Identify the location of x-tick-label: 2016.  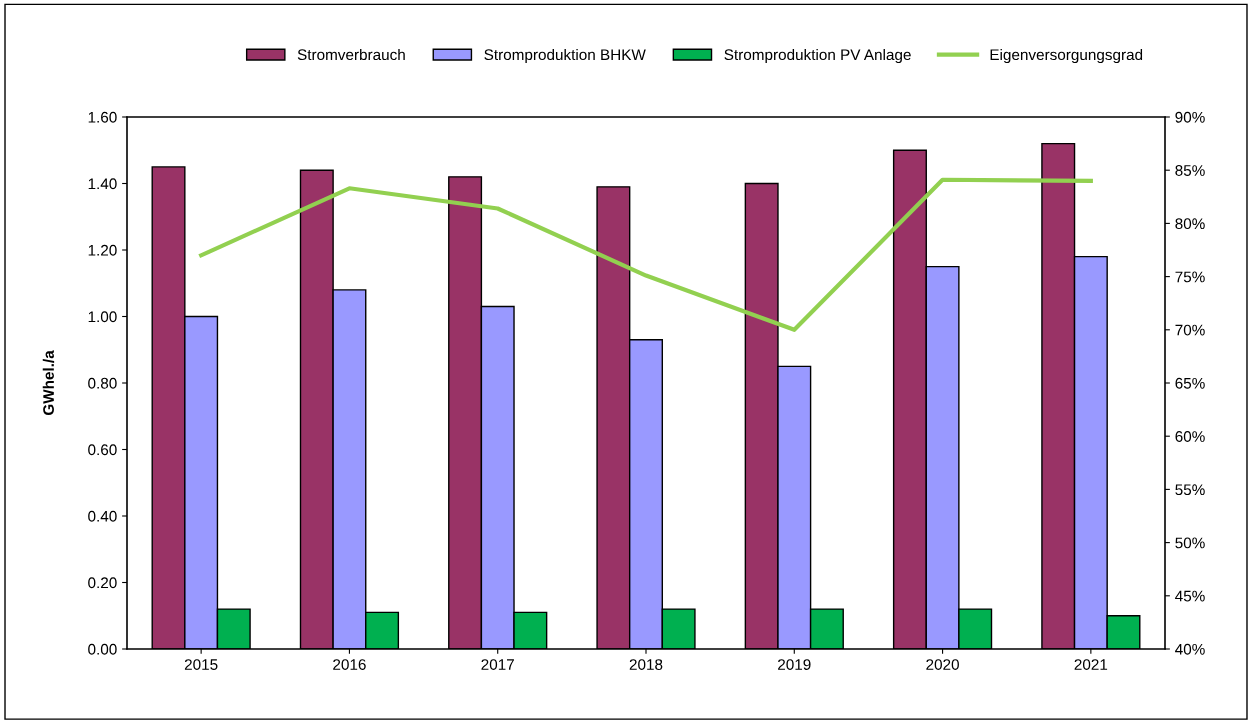
(349, 664).